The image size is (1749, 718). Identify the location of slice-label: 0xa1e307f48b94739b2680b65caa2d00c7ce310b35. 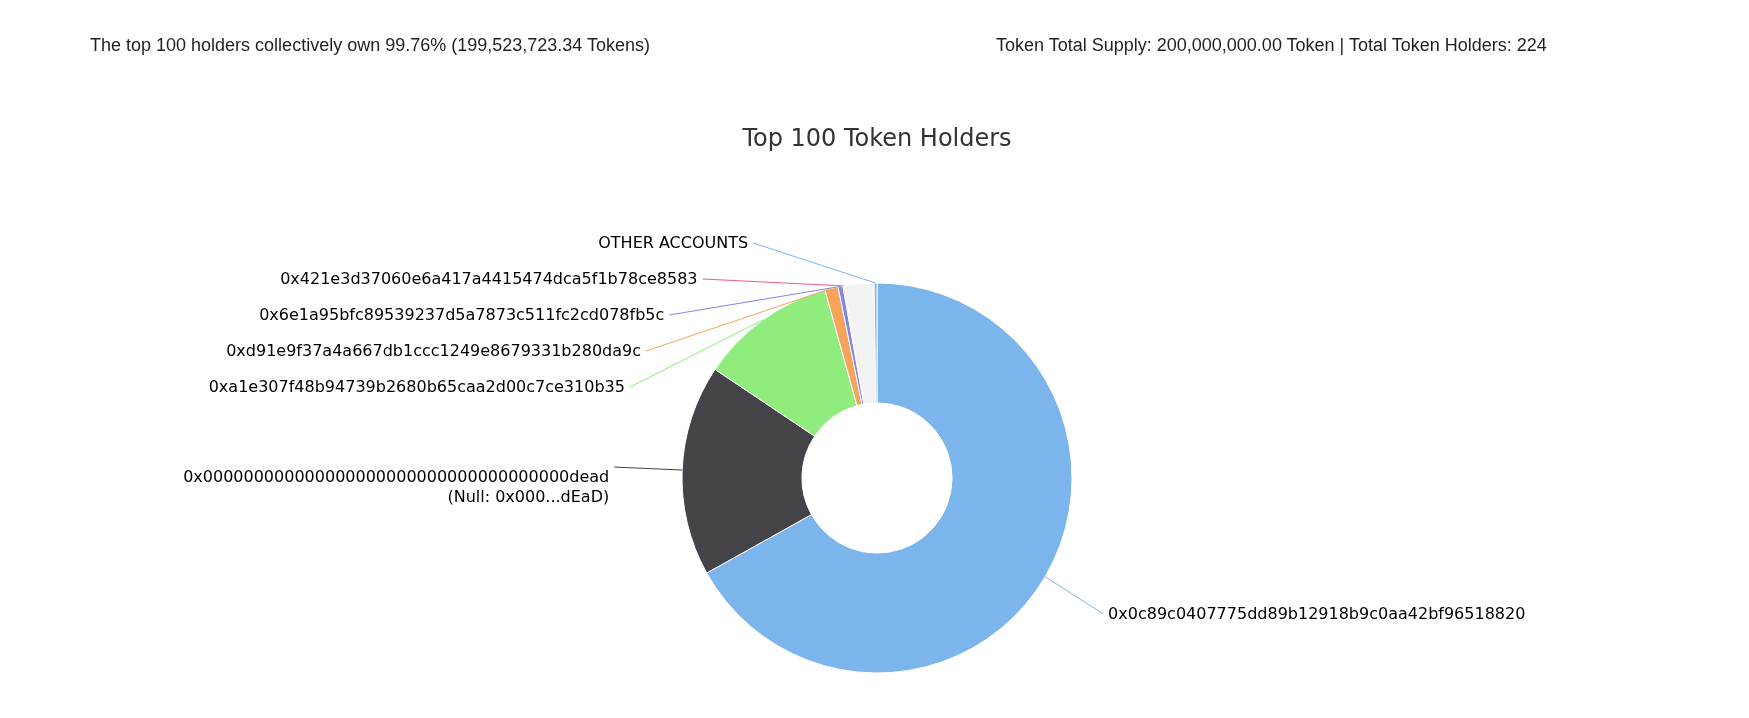
(416, 386).